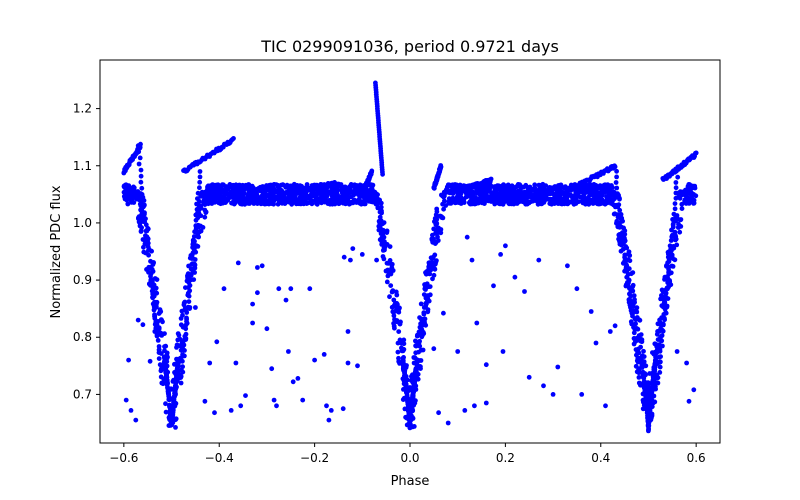 This screenshot has height=500, width=800. What do you see at coordinates (410, 481) in the screenshot?
I see `x-axis-label: Phase` at bounding box center [410, 481].